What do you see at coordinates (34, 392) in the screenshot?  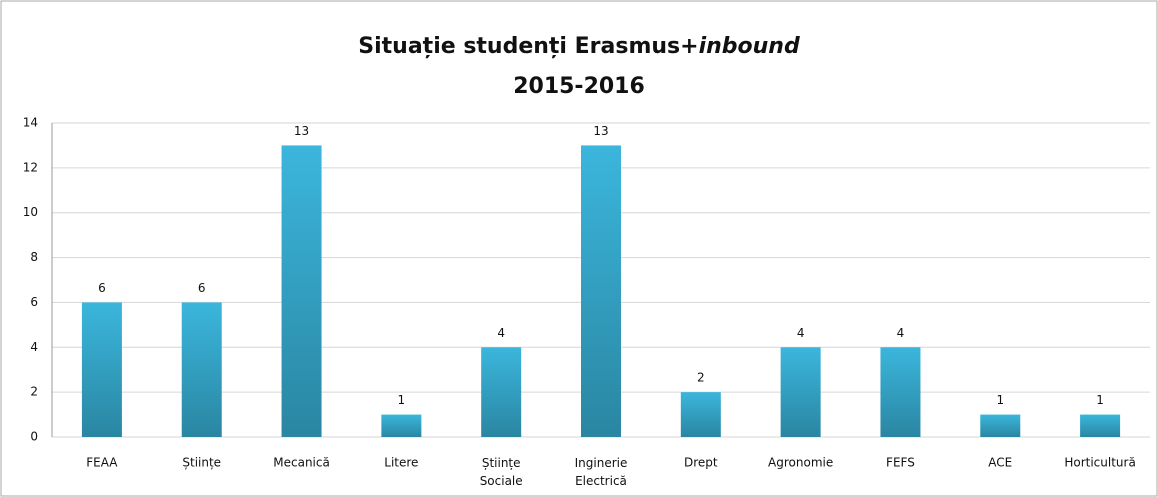 I see `y-tick-label: 2` at bounding box center [34, 392].